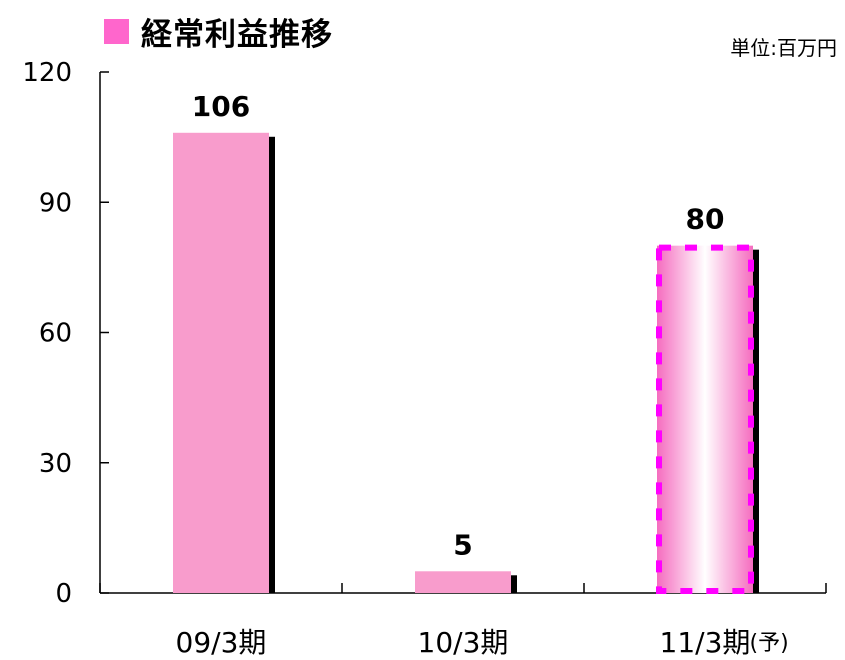 This screenshot has height=660, width=845. What do you see at coordinates (47, 73) in the screenshot?
I see `y-tick-label: 120` at bounding box center [47, 73].